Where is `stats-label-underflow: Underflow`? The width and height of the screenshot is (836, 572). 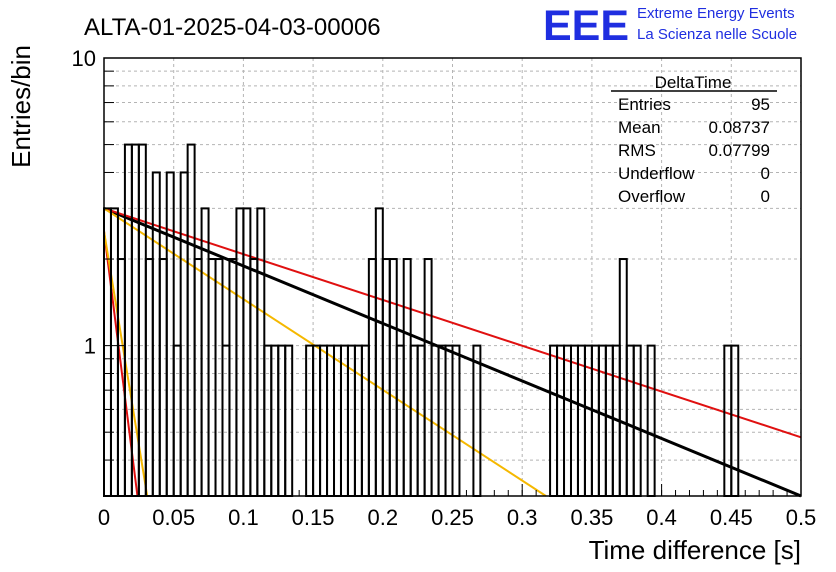 stats-label-underflow: Underflow is located at coordinates (656, 173).